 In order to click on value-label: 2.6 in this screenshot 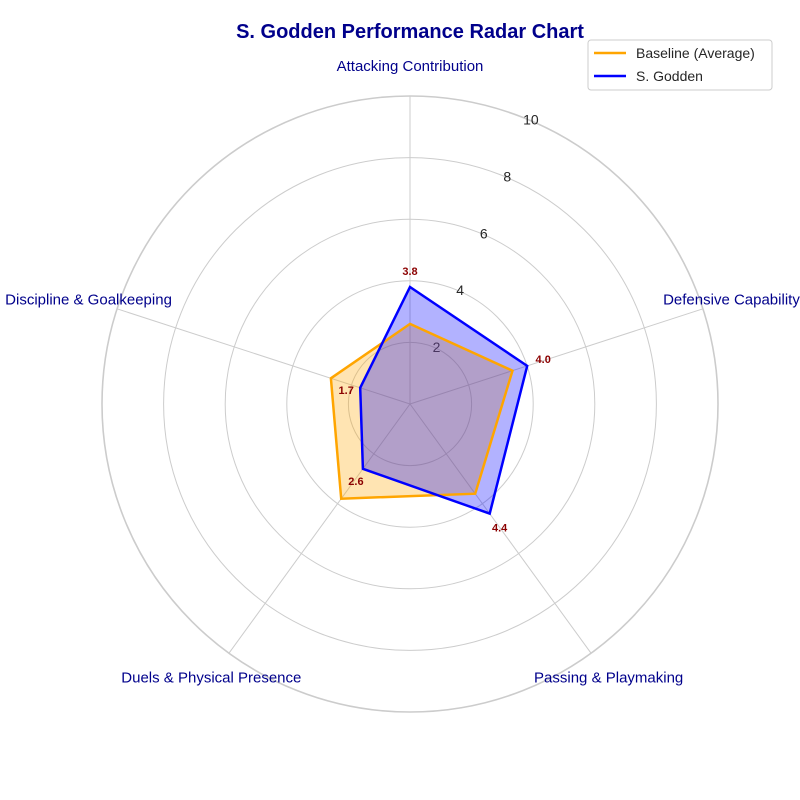, I will do `click(355, 482)`.